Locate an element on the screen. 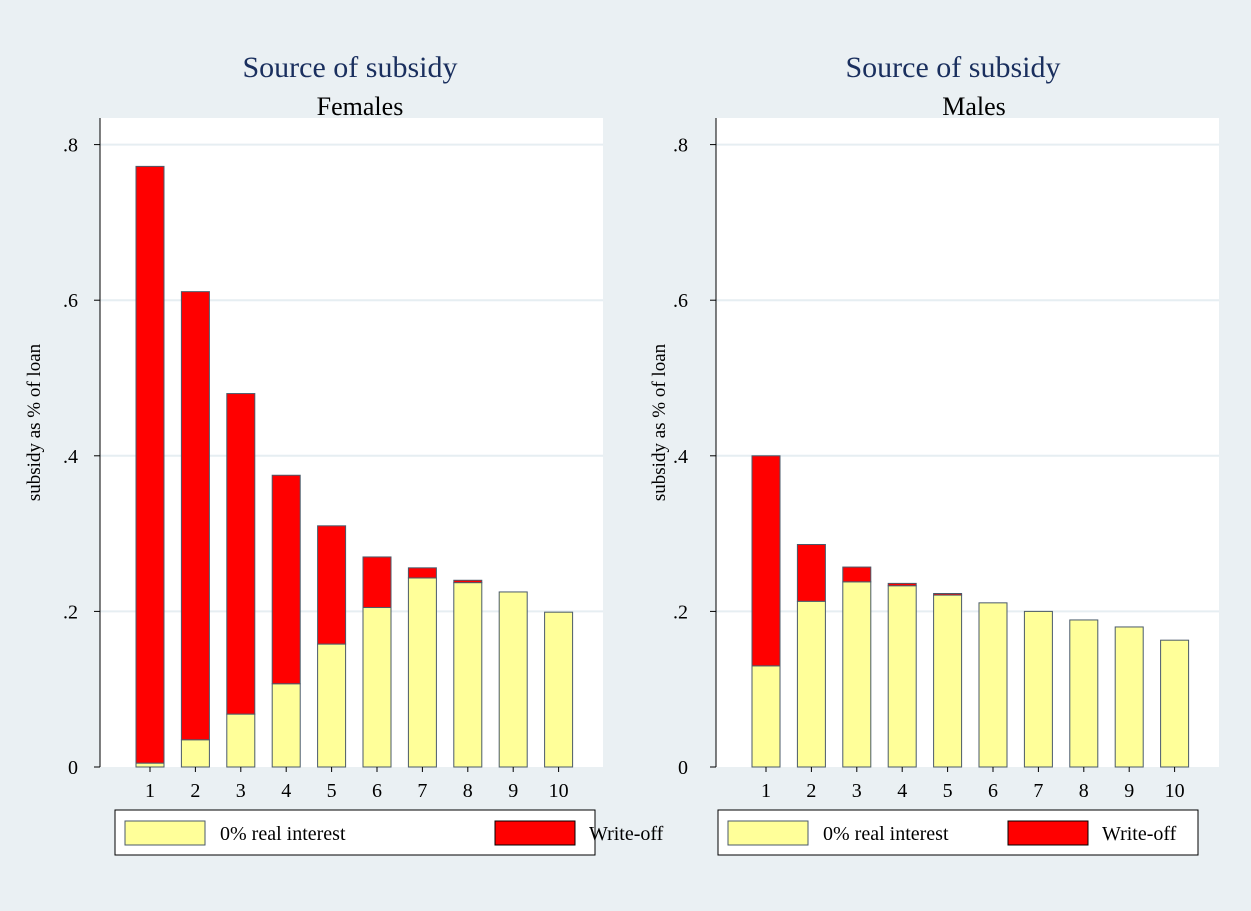 The height and width of the screenshot is (911, 1251). chart-subtitle: Females is located at coordinates (360, 106).